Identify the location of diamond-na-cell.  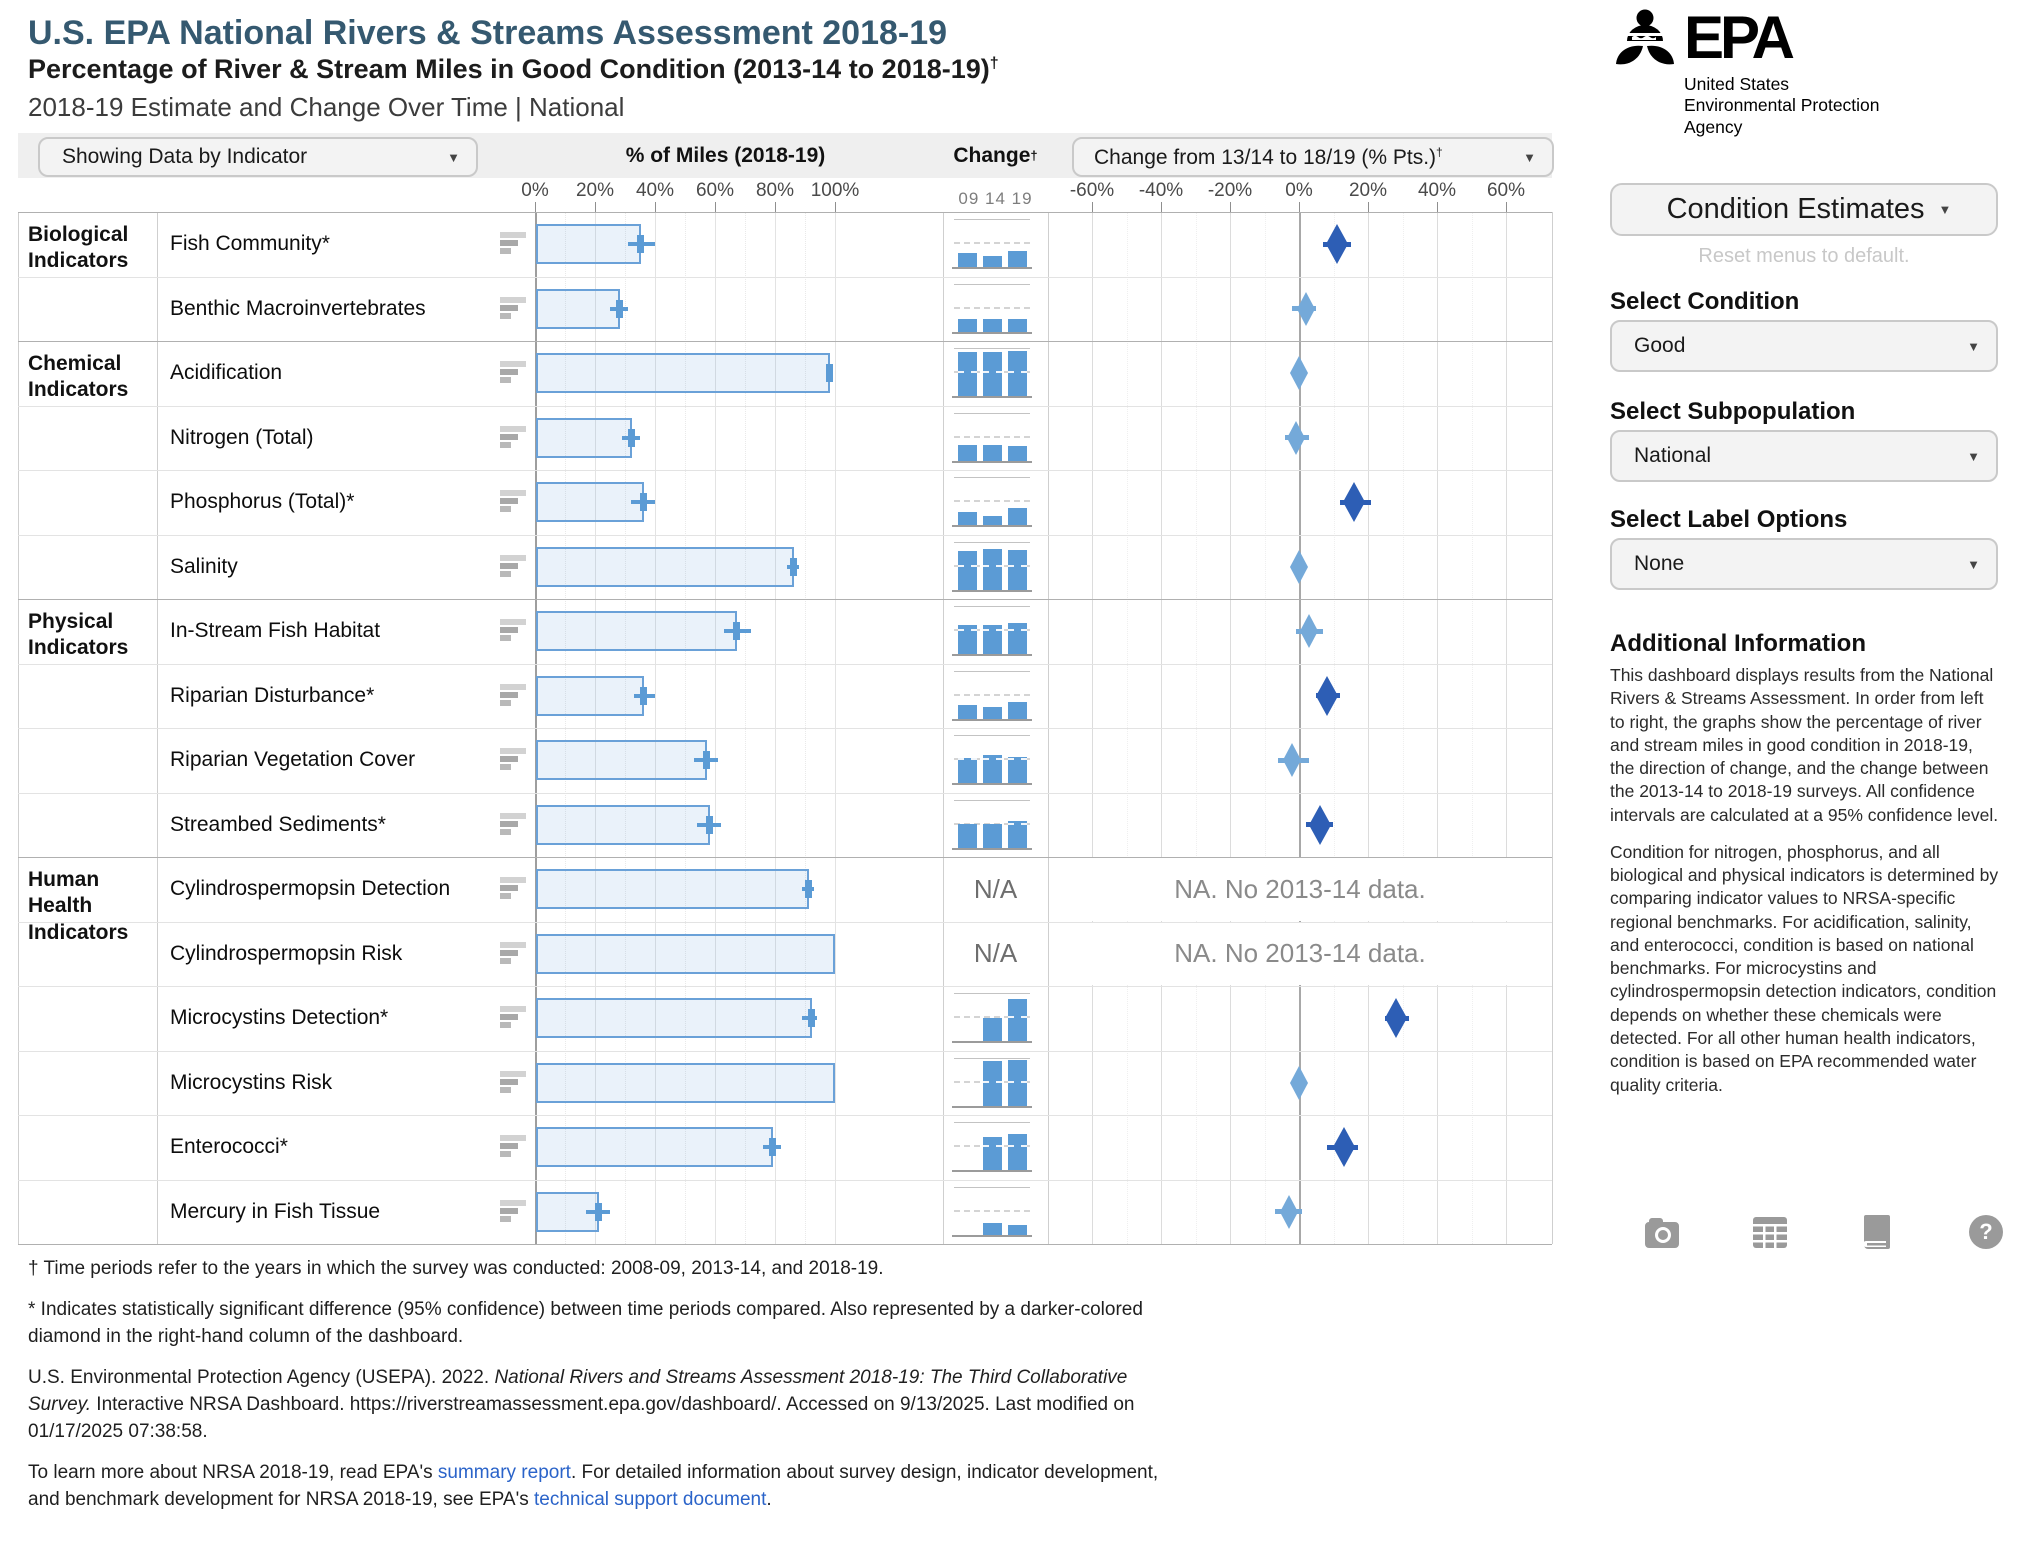
(1300, 889).